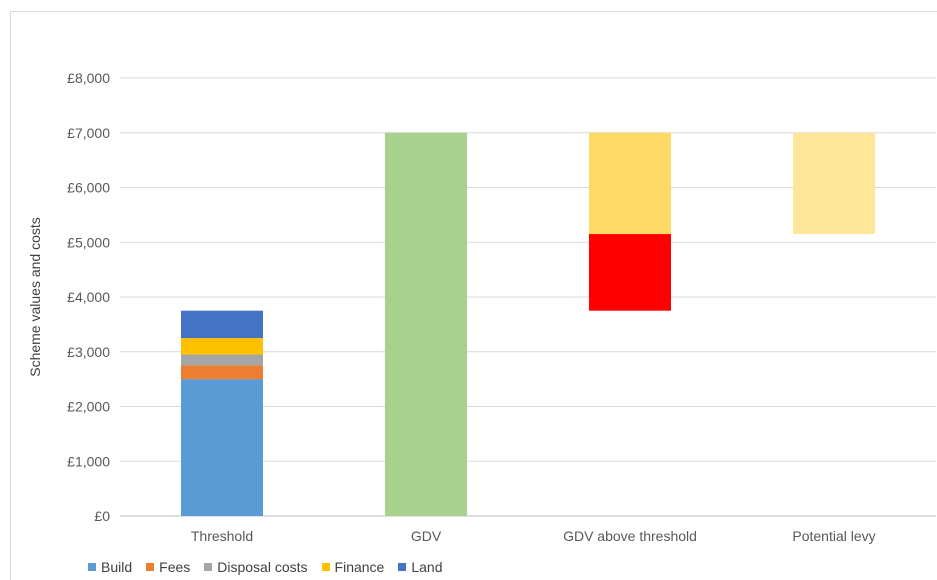 Image resolution: width=937 pixels, height=580 pixels. Describe the element at coordinates (88, 352) in the screenshot. I see `y-tick-label: £3,000` at that location.